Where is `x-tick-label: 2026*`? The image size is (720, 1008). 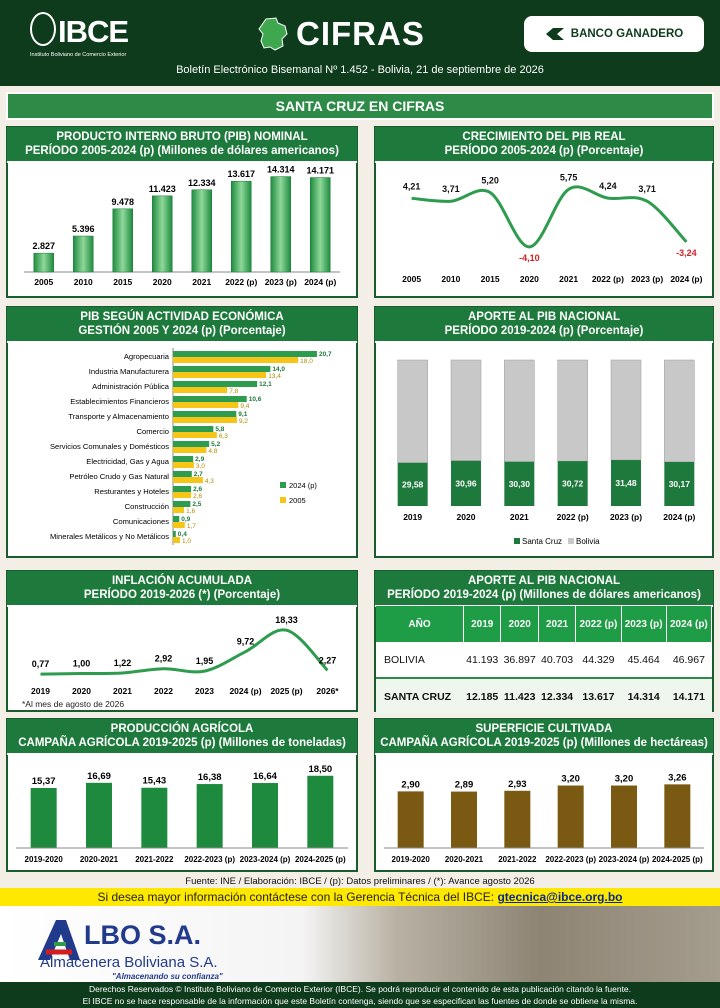
x-tick-label: 2026* is located at coordinates (327, 691).